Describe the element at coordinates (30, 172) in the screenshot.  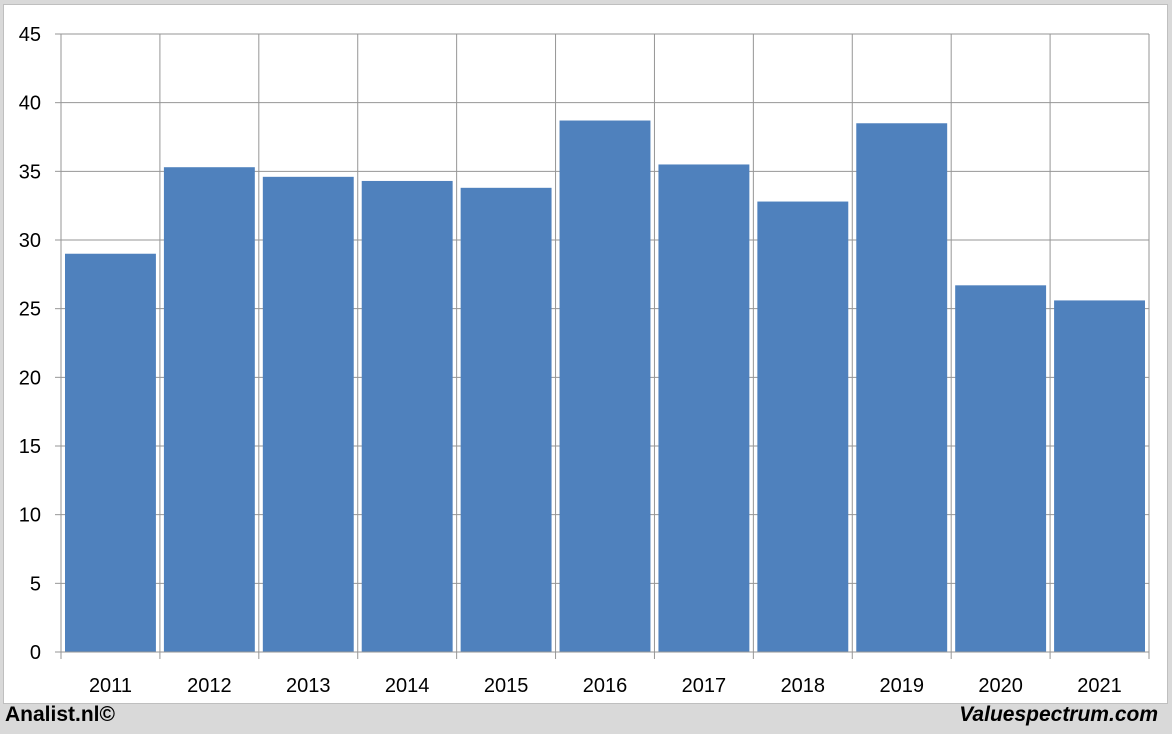
I see `y-tick-label: 35` at that location.